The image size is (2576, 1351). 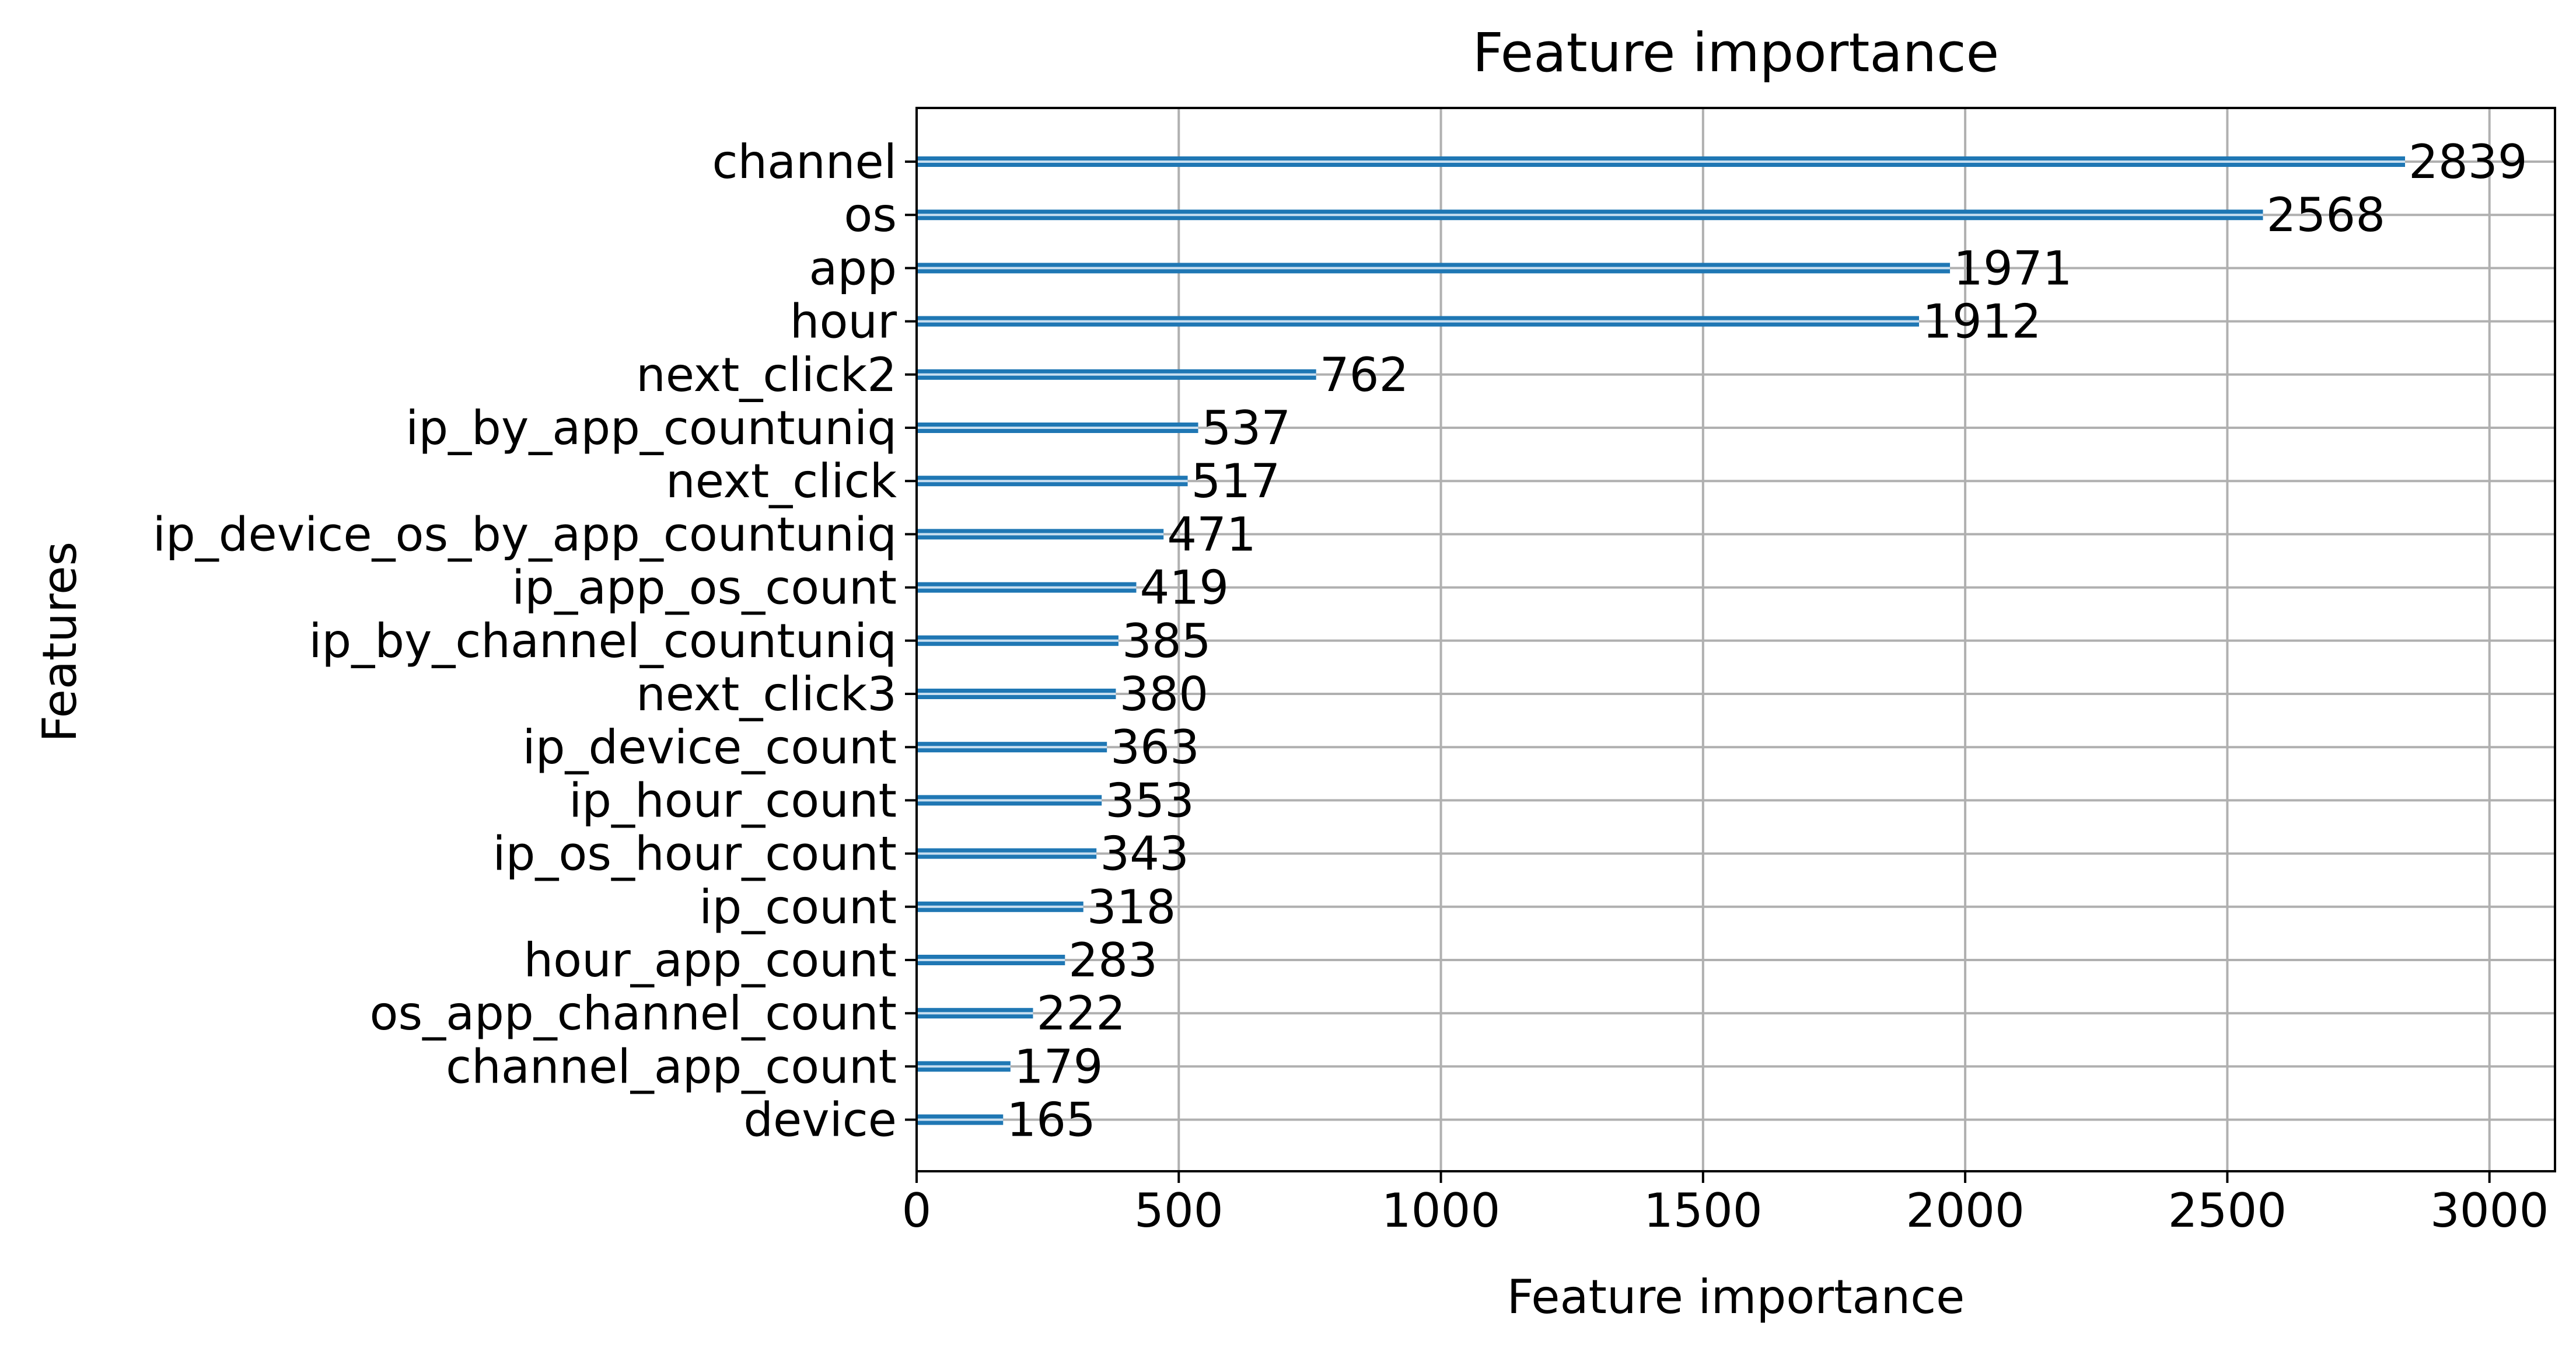 What do you see at coordinates (60, 642) in the screenshot?
I see `y-axis-label: Features` at bounding box center [60, 642].